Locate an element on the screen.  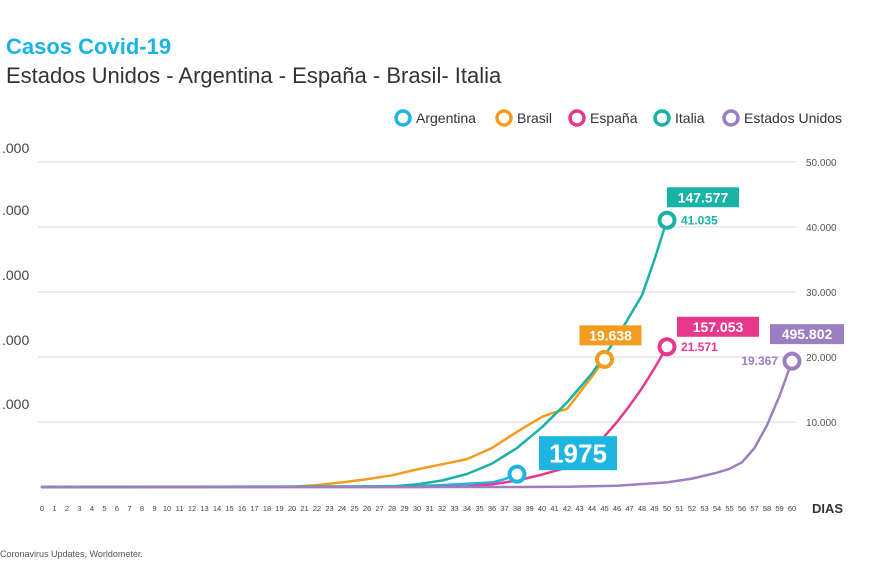
x-tick-label: 9 is located at coordinates (154, 508).